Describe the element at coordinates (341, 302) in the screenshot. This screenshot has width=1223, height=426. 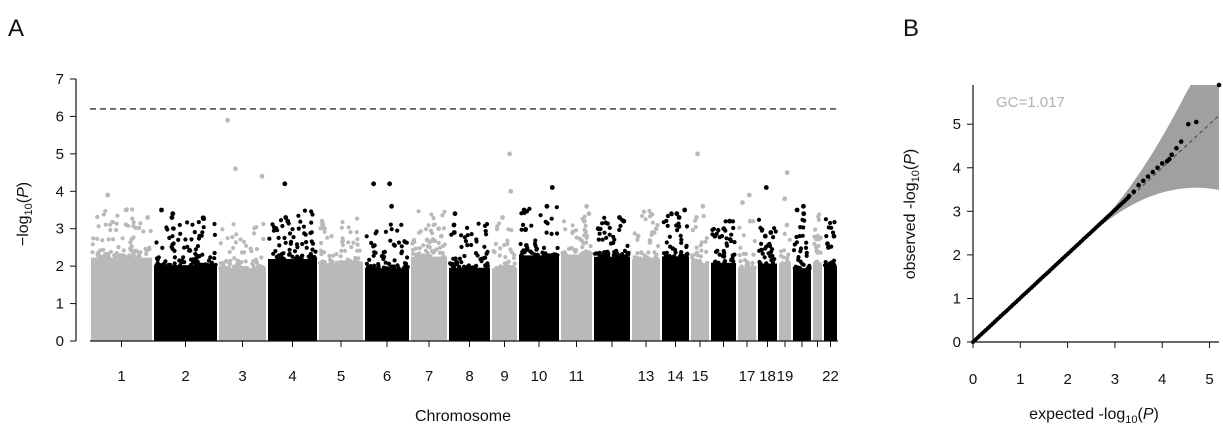
I see `chromosome-5-dense-band` at that location.